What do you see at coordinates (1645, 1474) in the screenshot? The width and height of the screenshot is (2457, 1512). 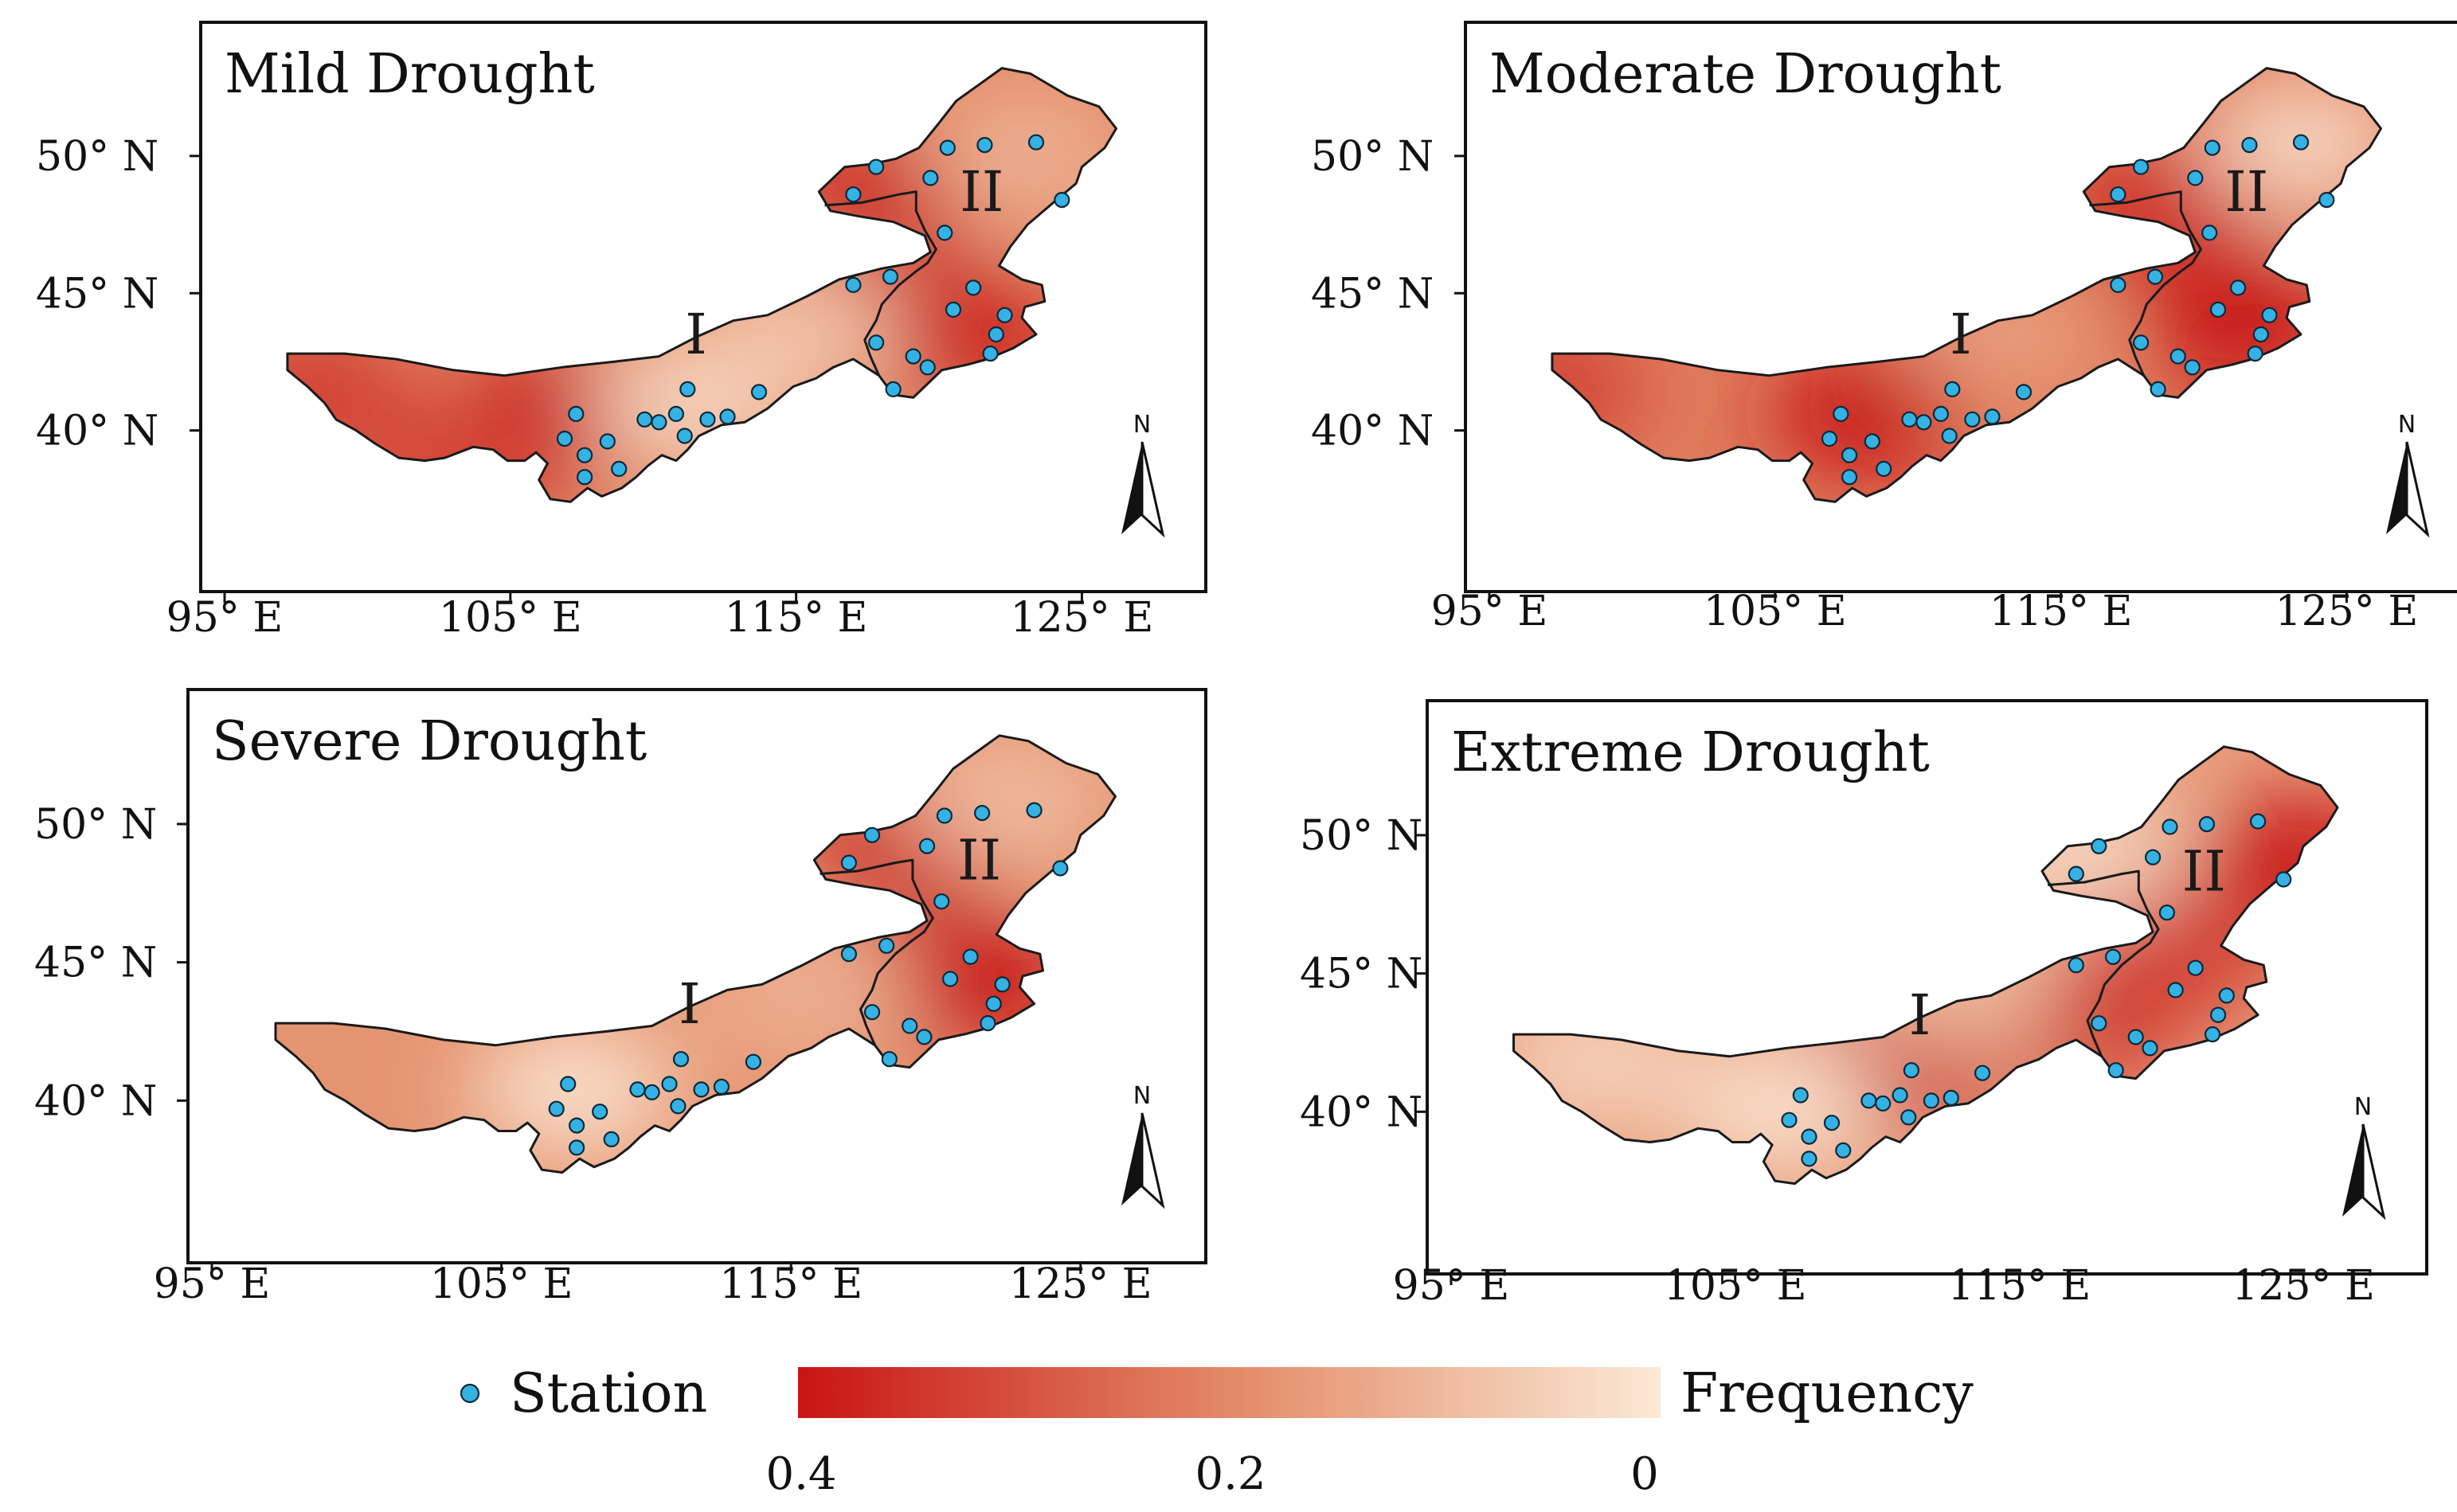 I see `colorbar-tick-0: 0` at bounding box center [1645, 1474].